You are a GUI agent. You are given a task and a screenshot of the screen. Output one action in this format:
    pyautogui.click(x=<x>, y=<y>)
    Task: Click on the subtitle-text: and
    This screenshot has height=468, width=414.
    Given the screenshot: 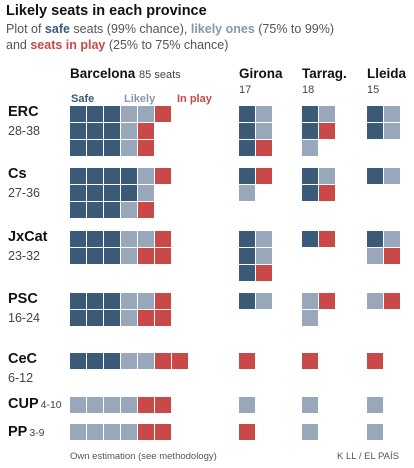 What is the action you would take?
    pyautogui.click(x=18, y=45)
    